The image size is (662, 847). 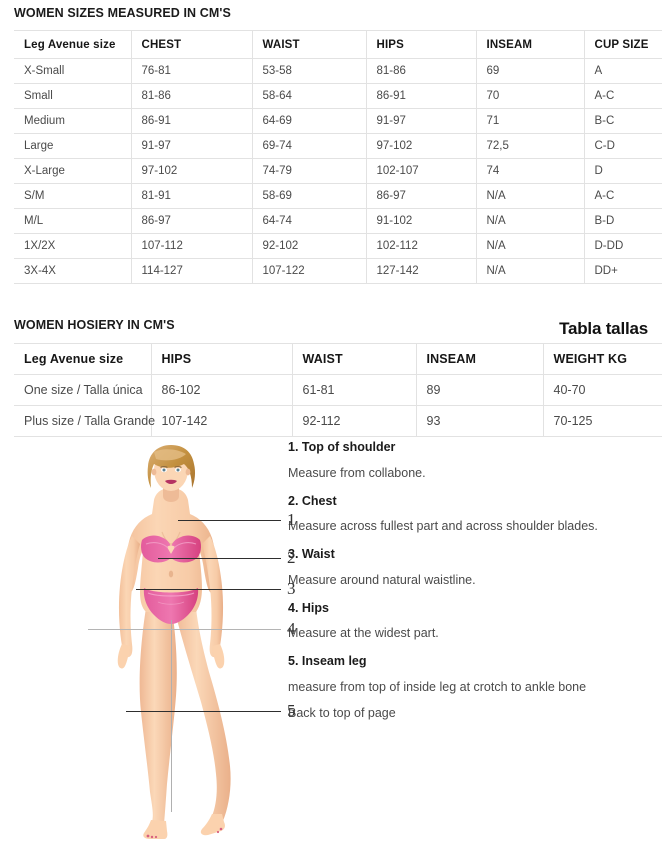 I want to click on cell-hips: 86-91, so click(x=421, y=96).